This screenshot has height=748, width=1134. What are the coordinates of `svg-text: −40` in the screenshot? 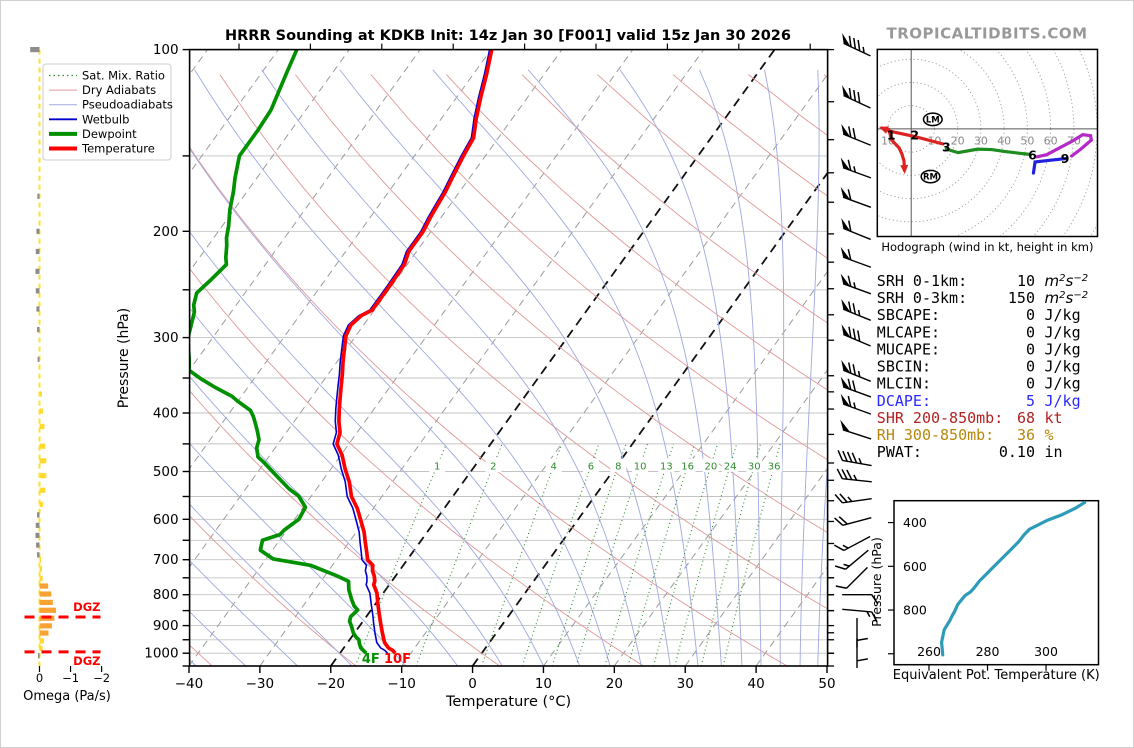 It's located at (189, 684).